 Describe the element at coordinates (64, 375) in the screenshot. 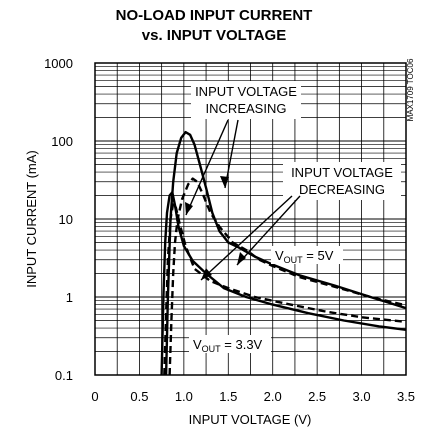

I see `y-tick-label: 0.1` at that location.